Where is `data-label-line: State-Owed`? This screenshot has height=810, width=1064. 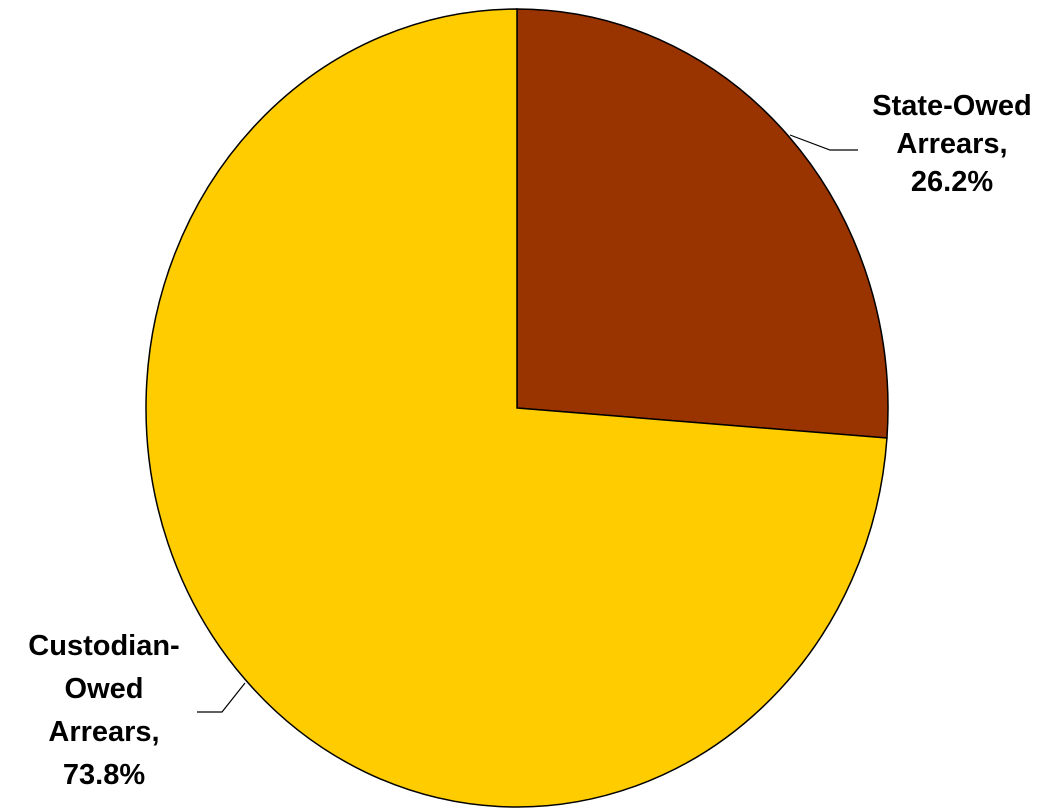
data-label-line: State-Owed is located at coordinates (952, 106).